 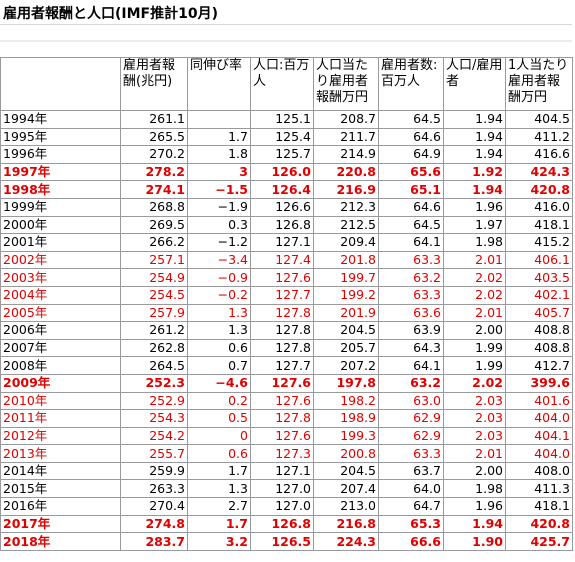 What do you see at coordinates (346, 506) in the screenshot?
I see `value-cell: 213.0` at bounding box center [346, 506].